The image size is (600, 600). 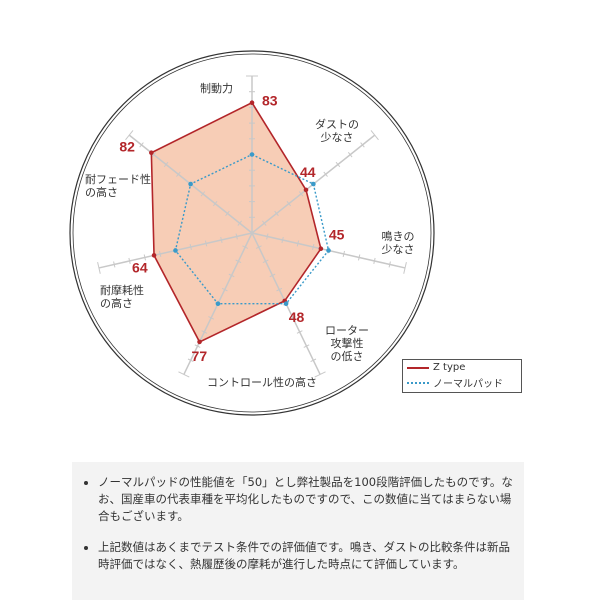 I want to click on legend: Z type ノーマルパッド, so click(x=462, y=376).